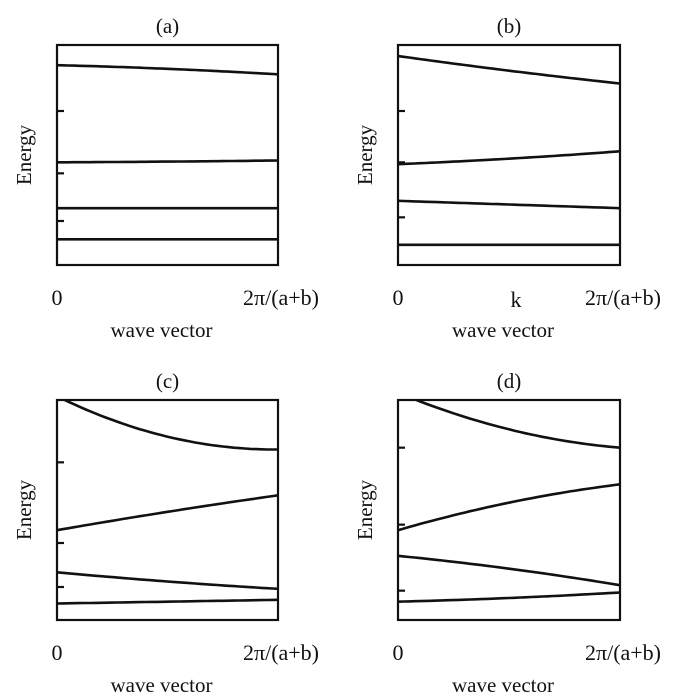 This screenshot has width=693, height=700. What do you see at coordinates (167, 381) in the screenshot?
I see `panel-title: (c)` at bounding box center [167, 381].